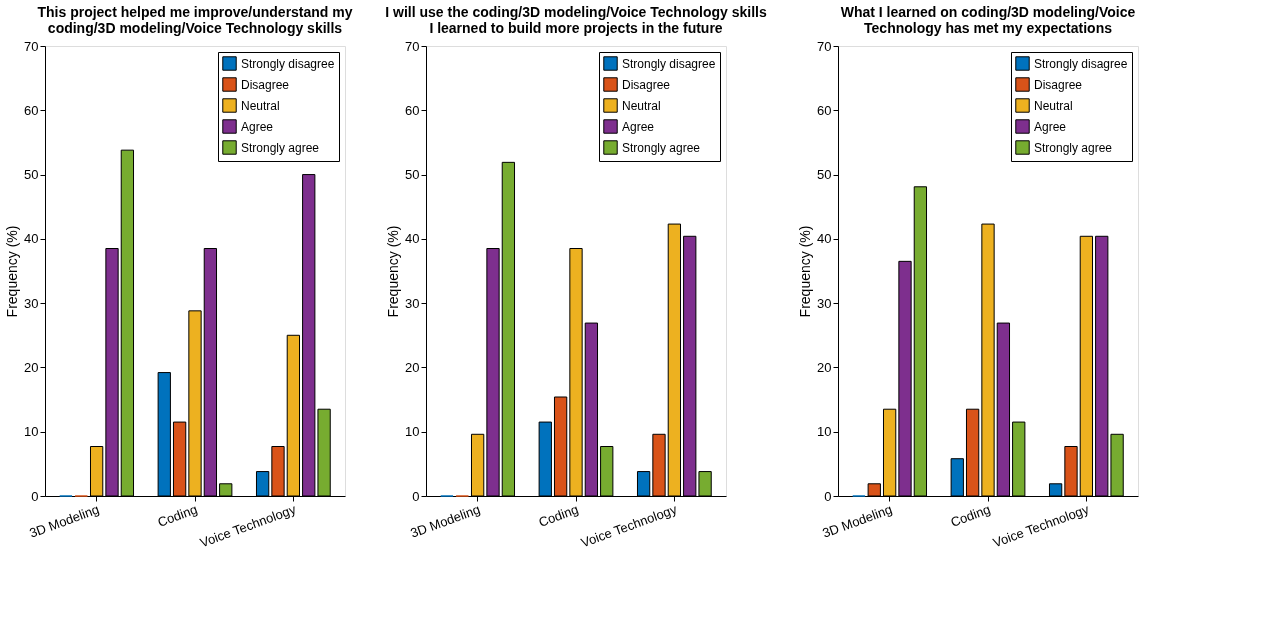 Image resolution: width=1270 pixels, height=640 pixels. Describe the element at coordinates (988, 20) in the screenshot. I see `chart-title: What I learned on coding/3D modeling/Voice Technology has met my expectations` at that location.